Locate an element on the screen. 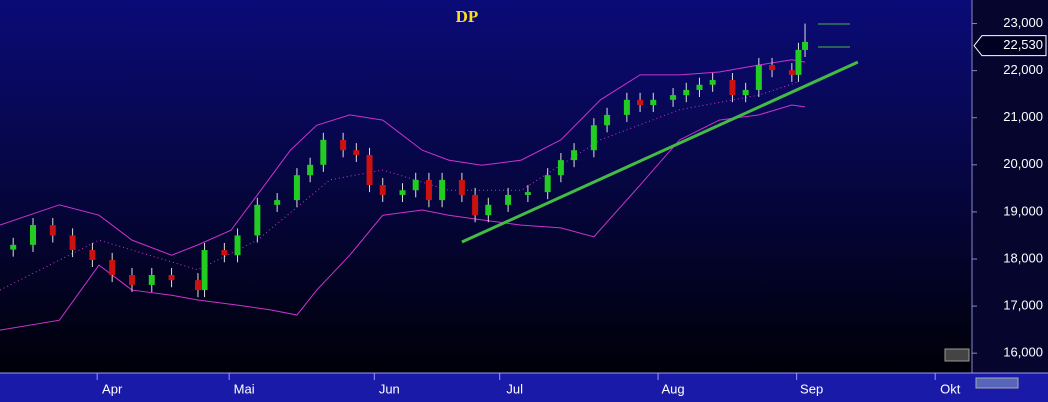  x-tick-label: Aug is located at coordinates (672, 388).